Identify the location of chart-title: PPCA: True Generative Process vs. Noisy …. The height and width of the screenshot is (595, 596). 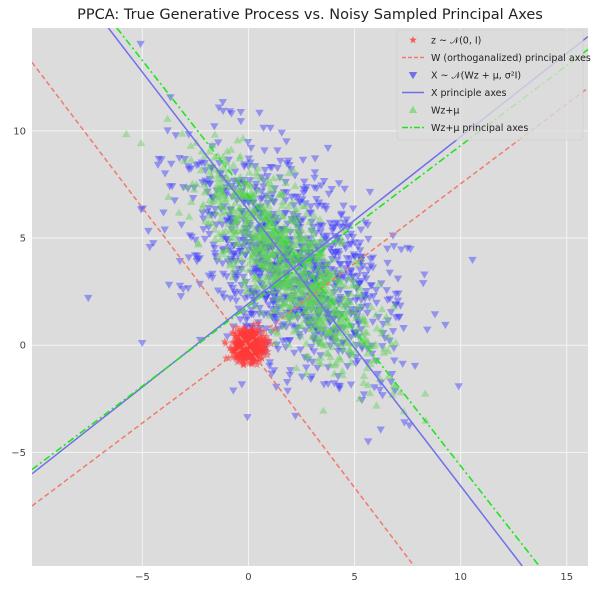
(310, 15).